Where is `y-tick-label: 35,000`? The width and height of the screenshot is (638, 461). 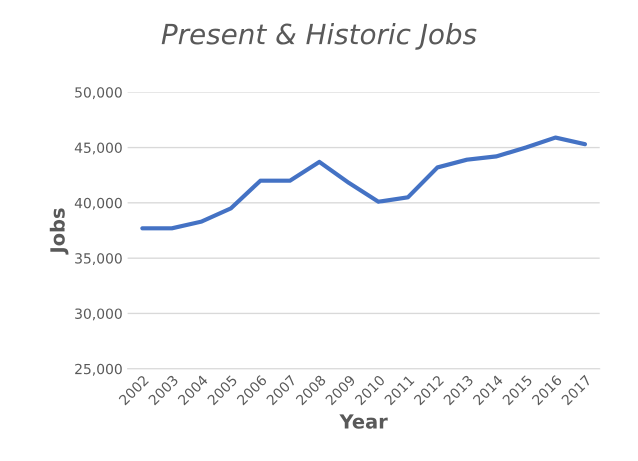
y-tick-label: 35,000 is located at coordinates (98, 259).